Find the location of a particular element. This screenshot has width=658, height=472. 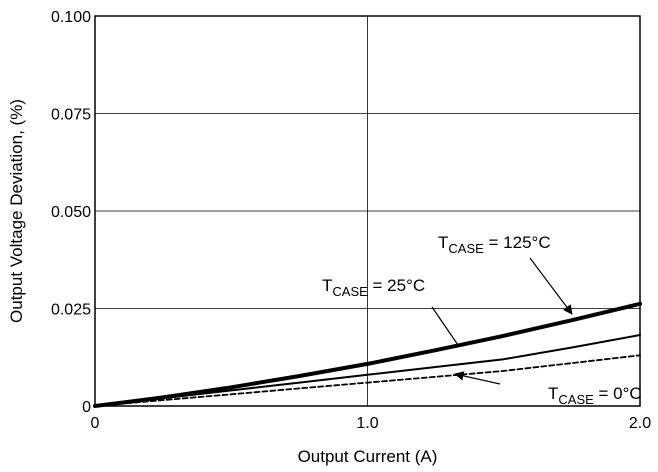

y-tick-label-4: 0.100 is located at coordinates (71, 17).